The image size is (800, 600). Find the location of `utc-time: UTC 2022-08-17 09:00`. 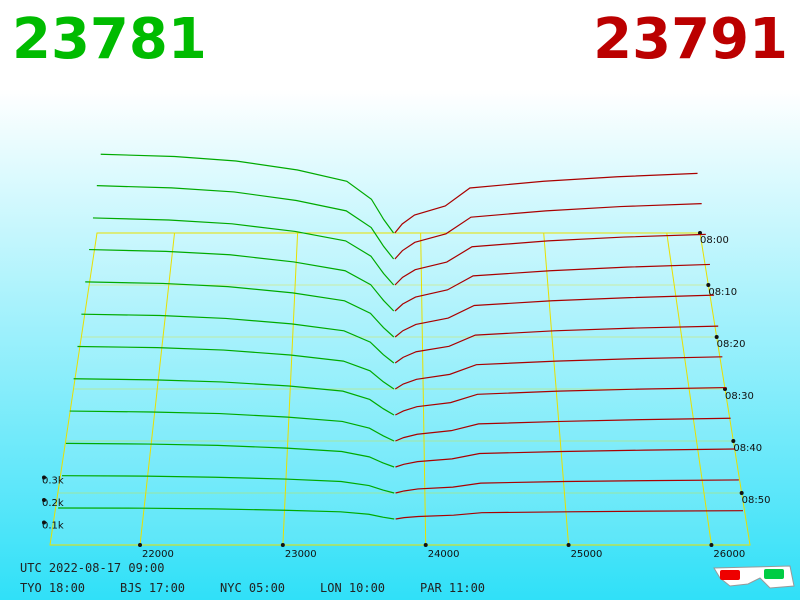

utc-time: UTC 2022-08-17 09:00 is located at coordinates (92, 568).